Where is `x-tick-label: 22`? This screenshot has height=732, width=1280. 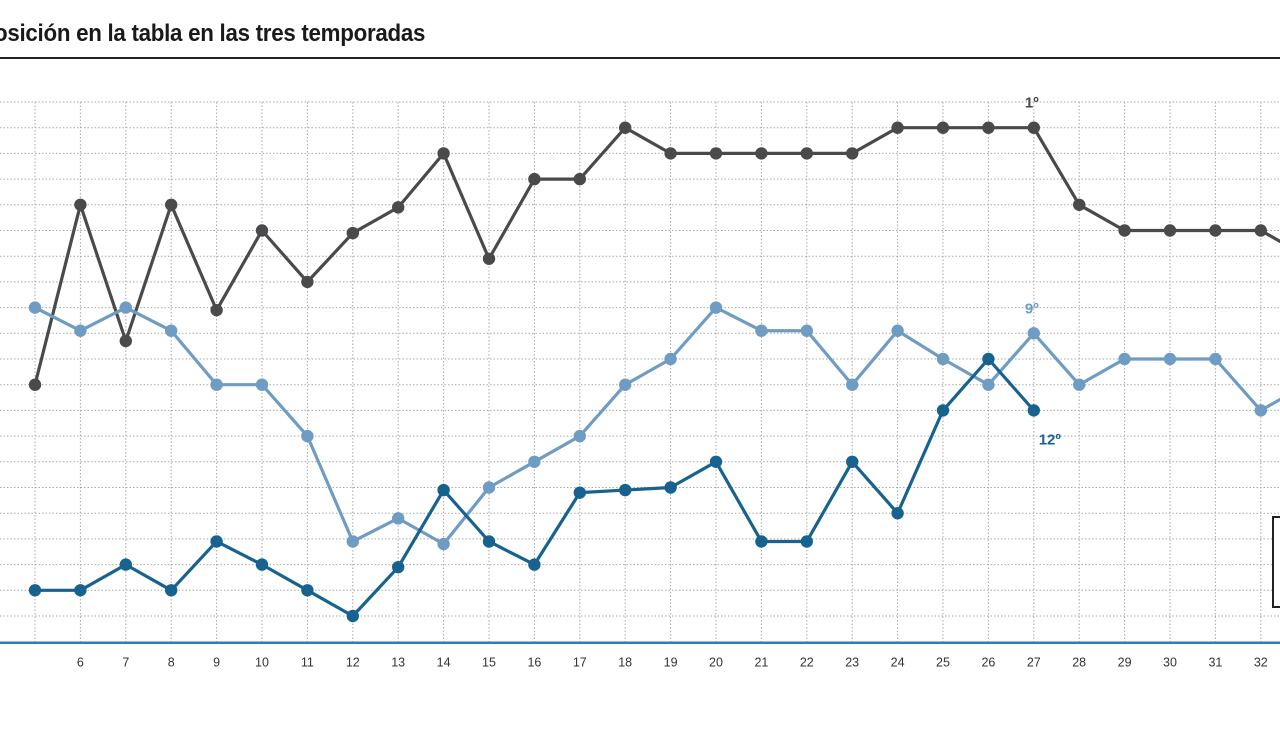
x-tick-label: 22 is located at coordinates (807, 663).